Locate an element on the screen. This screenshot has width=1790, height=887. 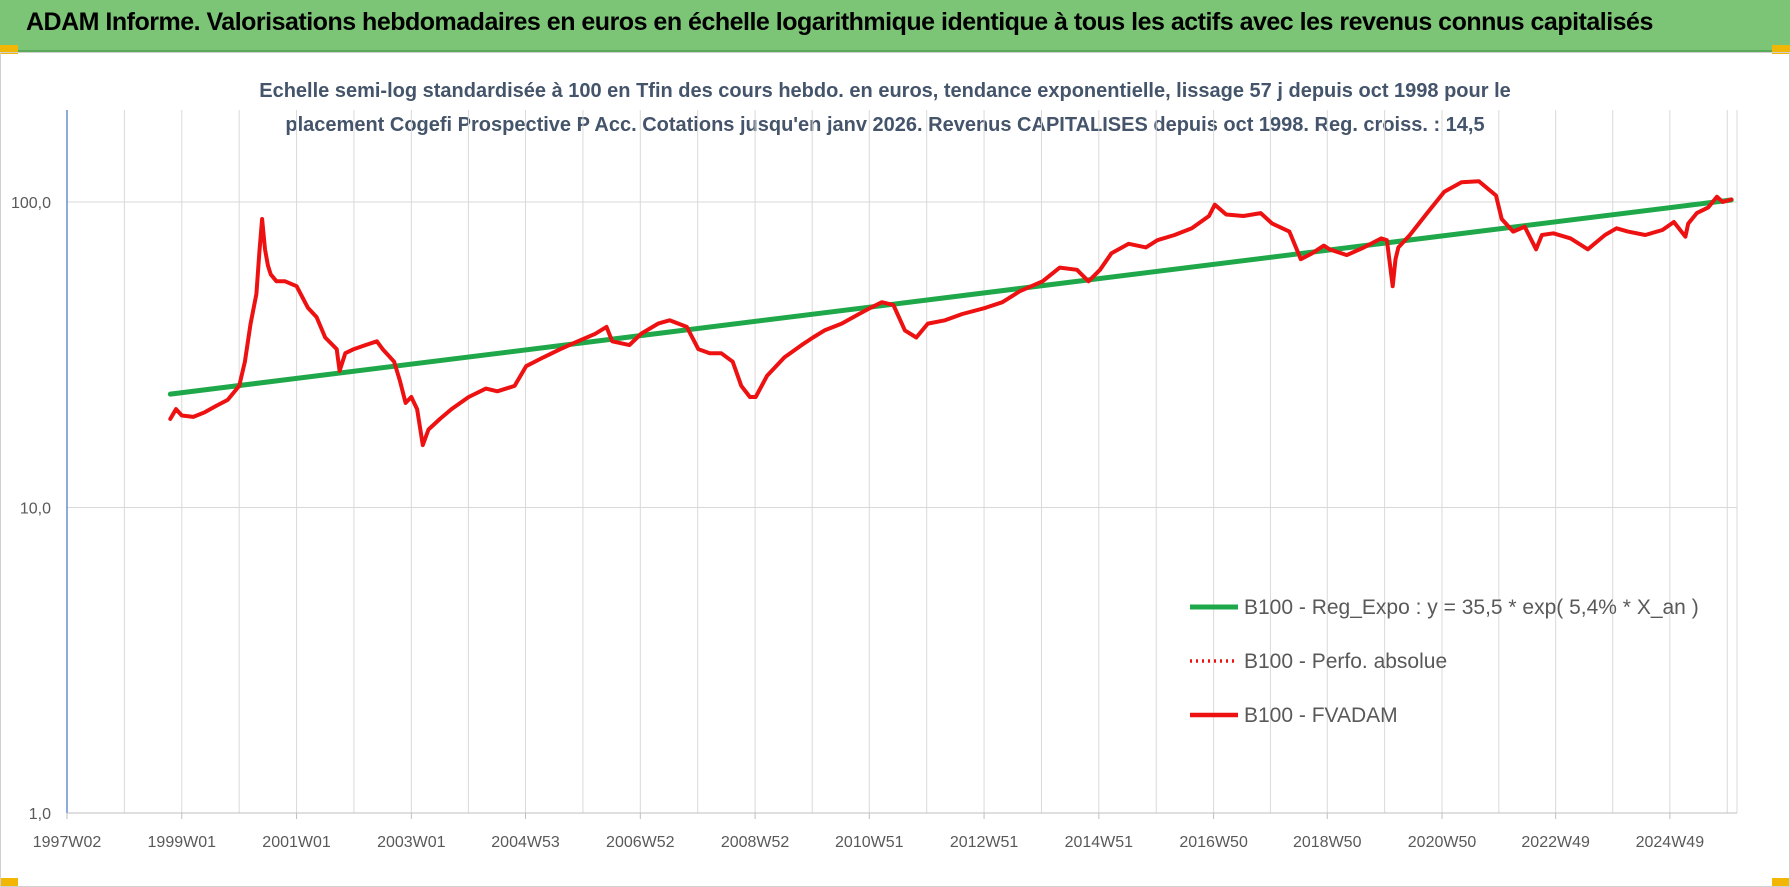
x-tick-label: 2010W51 is located at coordinates (869, 842).